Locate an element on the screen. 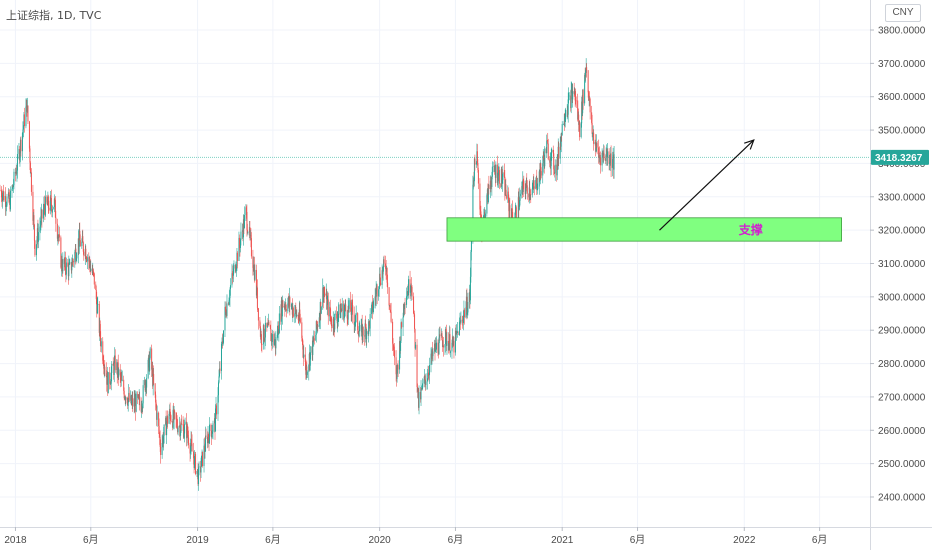  trend-arrow is located at coordinates (707, 185).